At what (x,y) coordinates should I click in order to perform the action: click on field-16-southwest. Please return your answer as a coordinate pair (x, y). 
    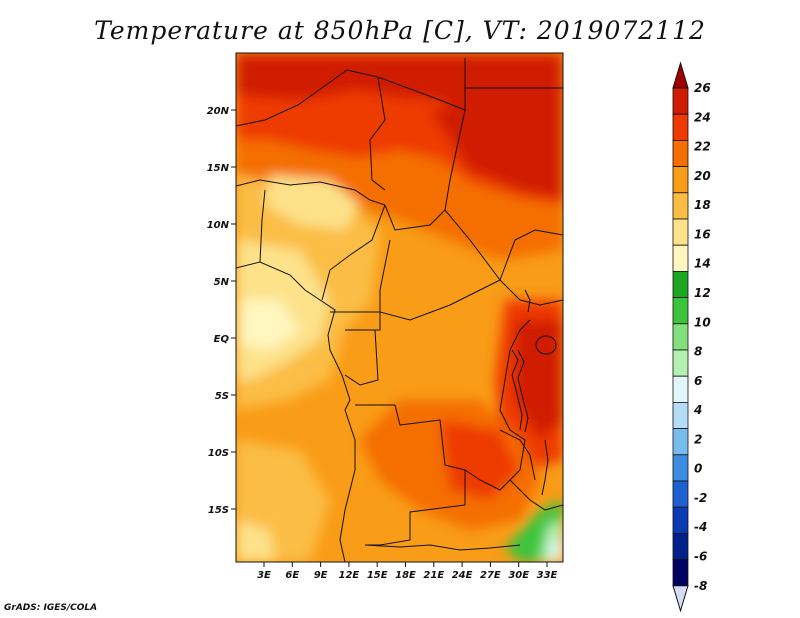
    Looking at the image, I should click on (255, 541).